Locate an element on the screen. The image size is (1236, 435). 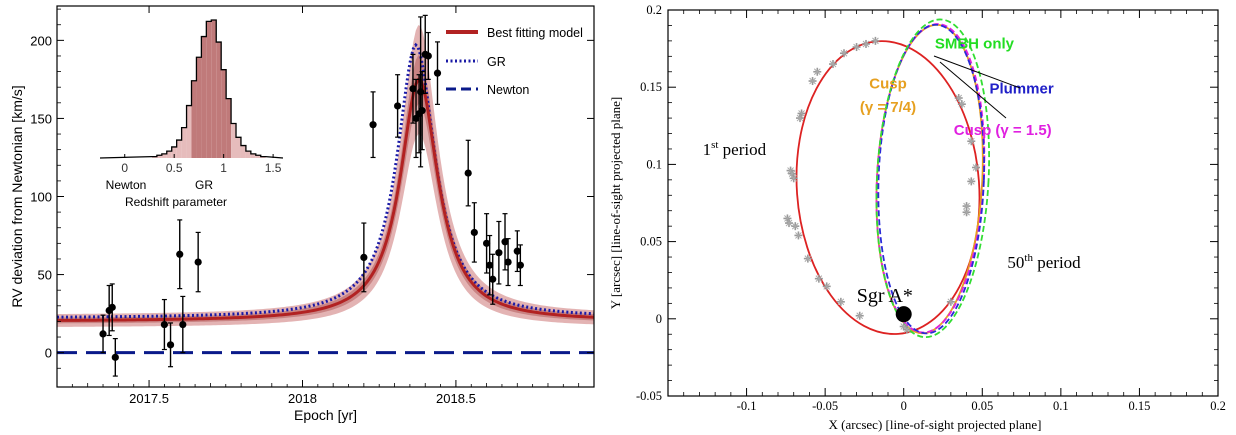
period-label: 50th period is located at coordinates (1044, 262).